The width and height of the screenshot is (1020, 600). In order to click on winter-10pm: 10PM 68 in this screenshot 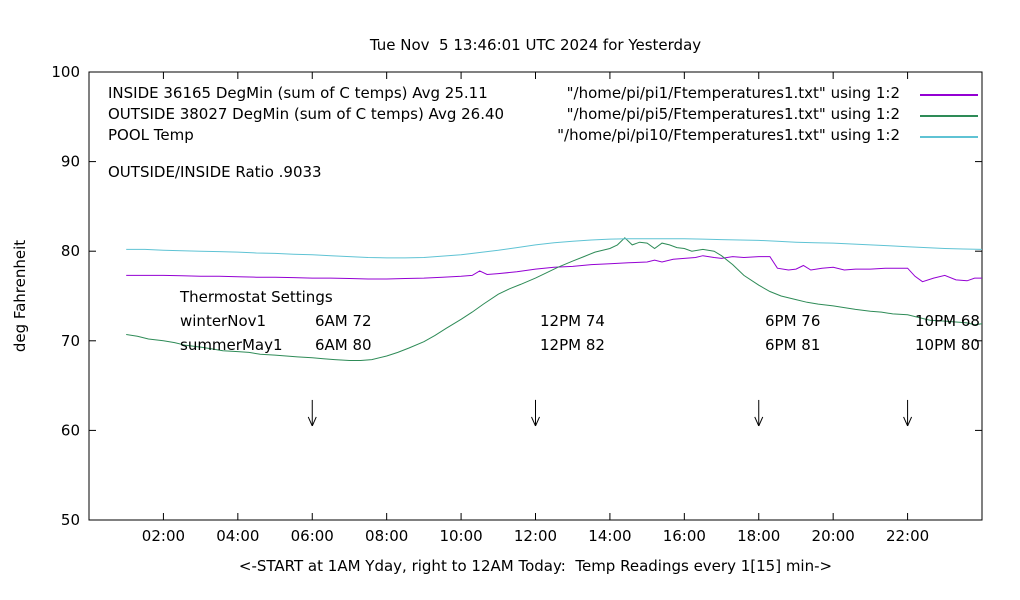, I will do `click(947, 321)`.